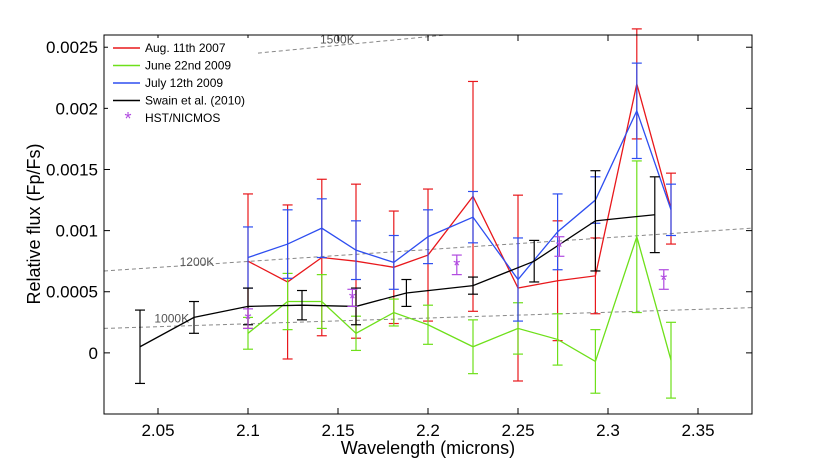  Describe the element at coordinates (182, 118) in the screenshot. I see `legend-label: HST/NICMOS` at that location.